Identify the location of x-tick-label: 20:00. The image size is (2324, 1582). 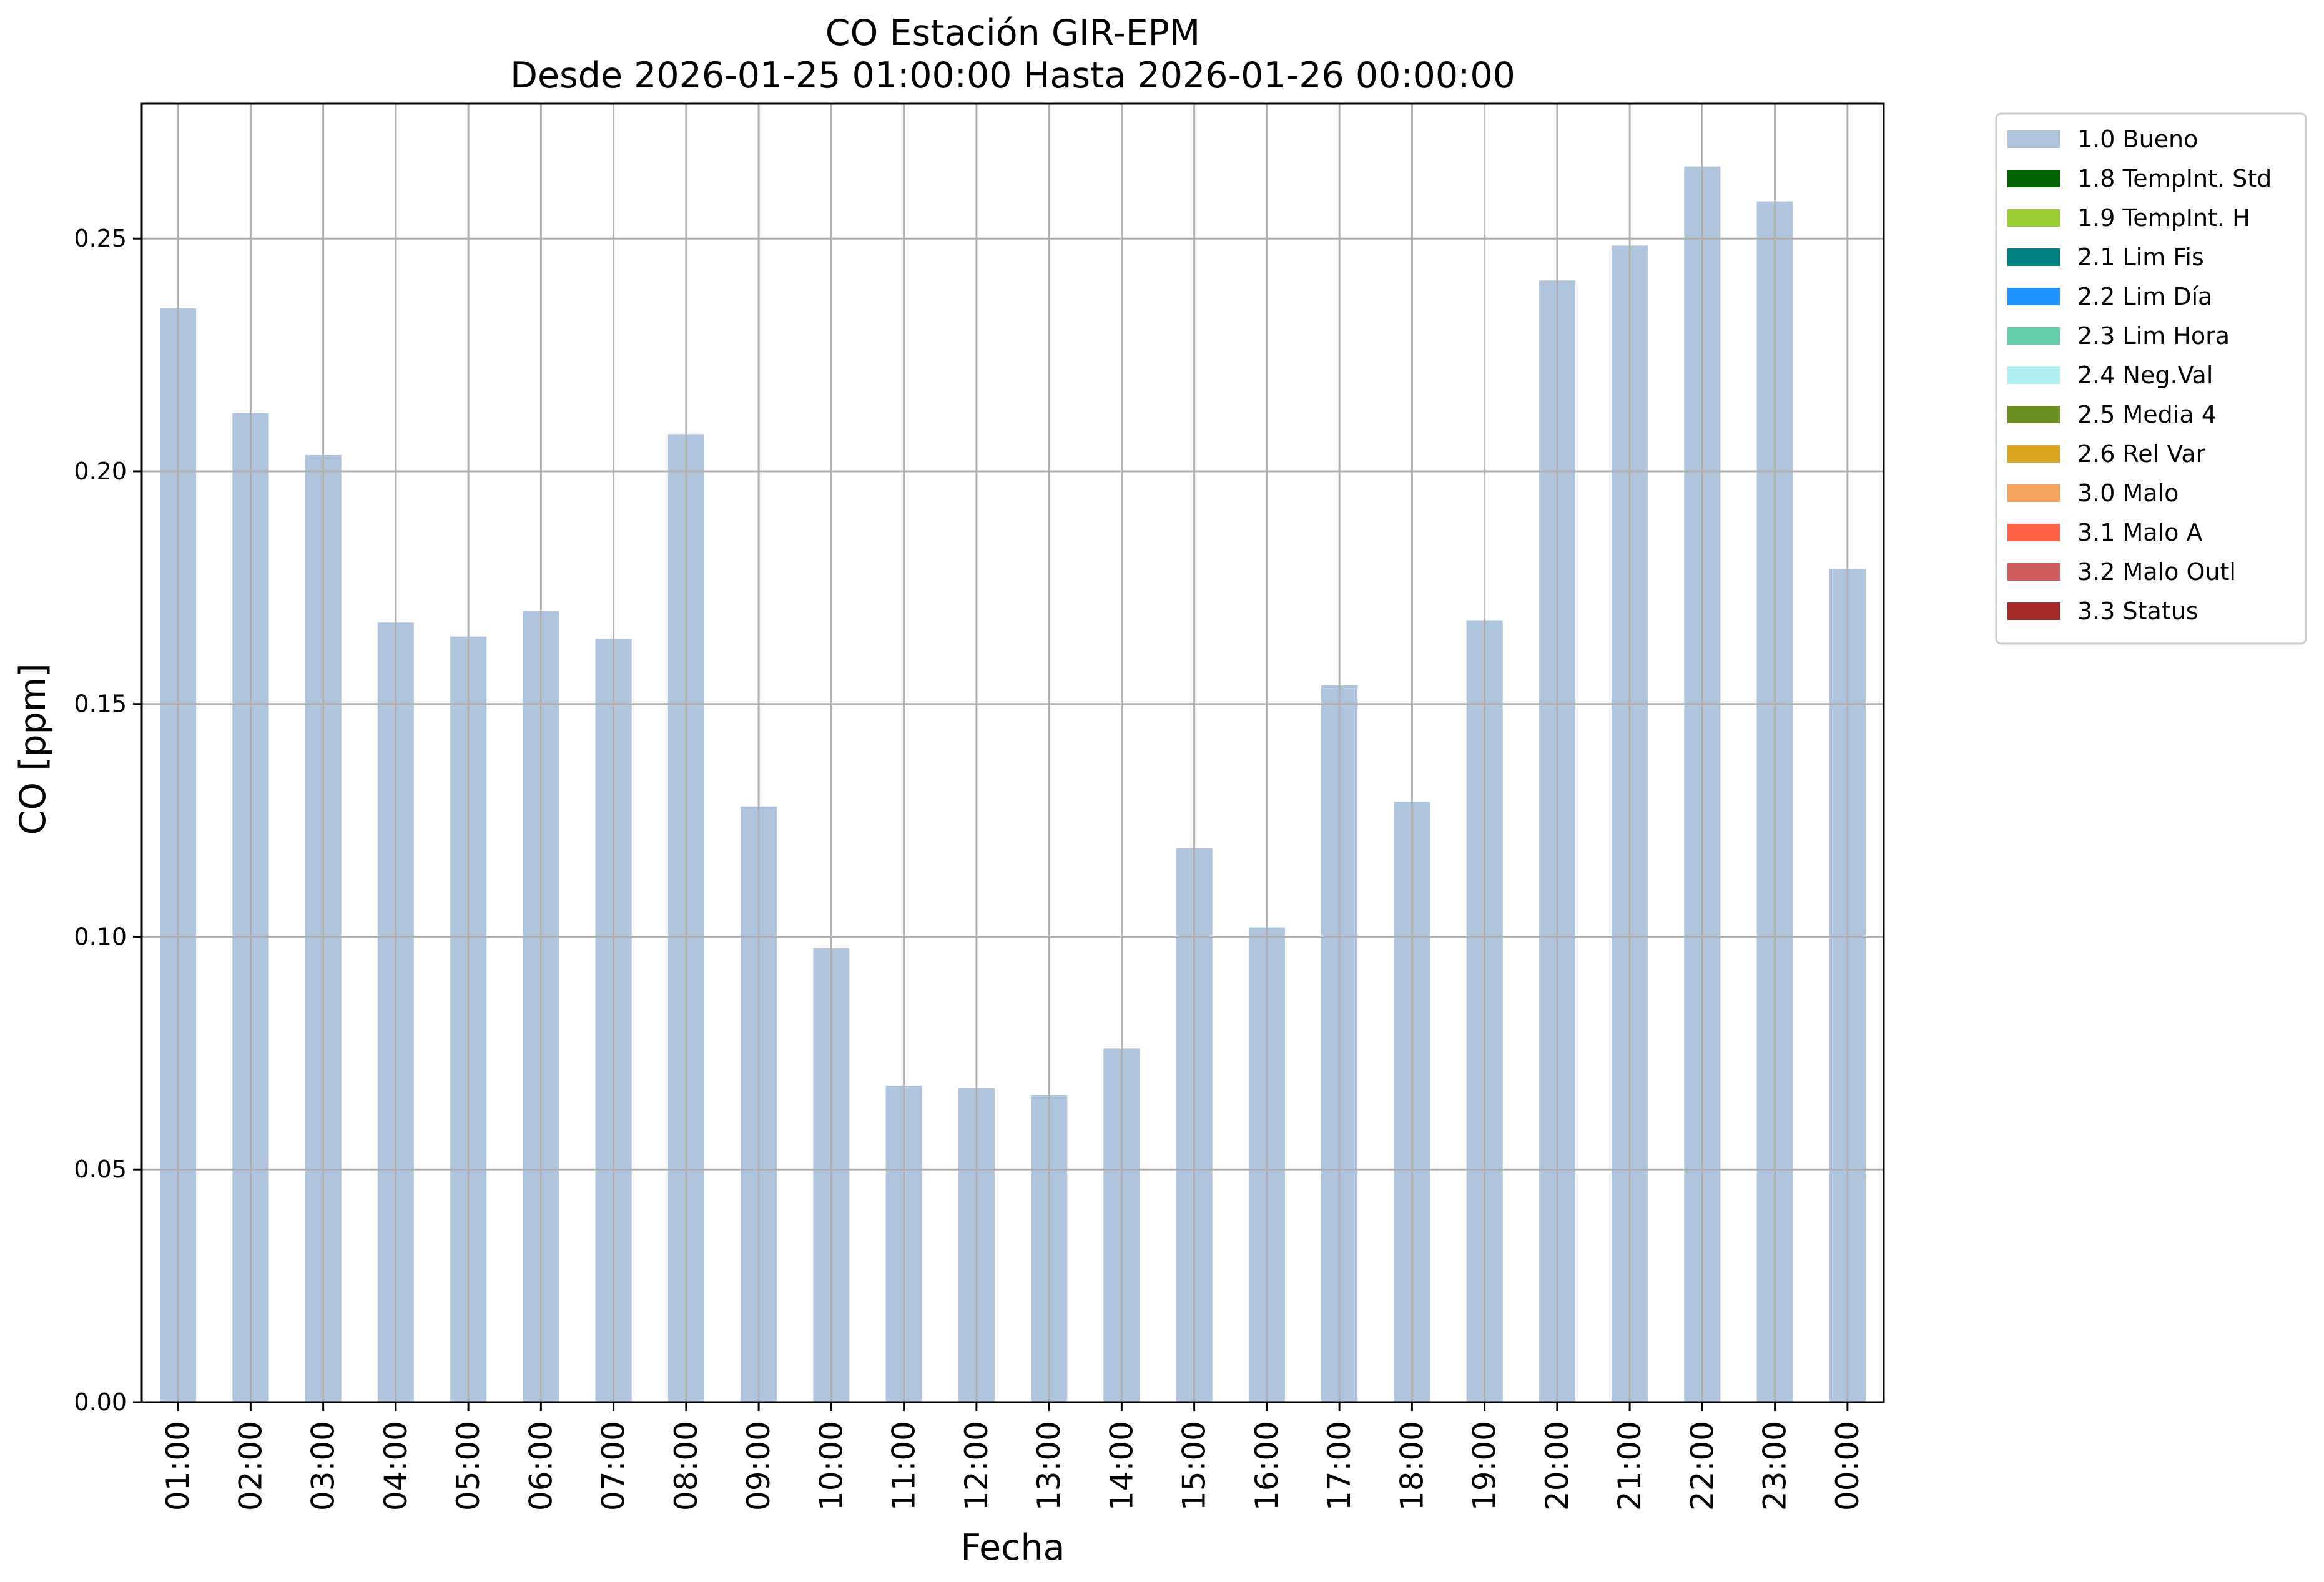
(1557, 1466).